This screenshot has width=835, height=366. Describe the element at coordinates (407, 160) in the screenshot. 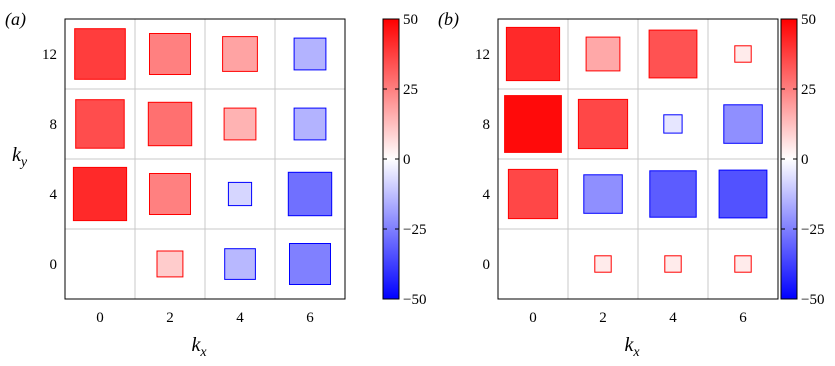

I see `colorbar-a-tick-label: 0` at that location.